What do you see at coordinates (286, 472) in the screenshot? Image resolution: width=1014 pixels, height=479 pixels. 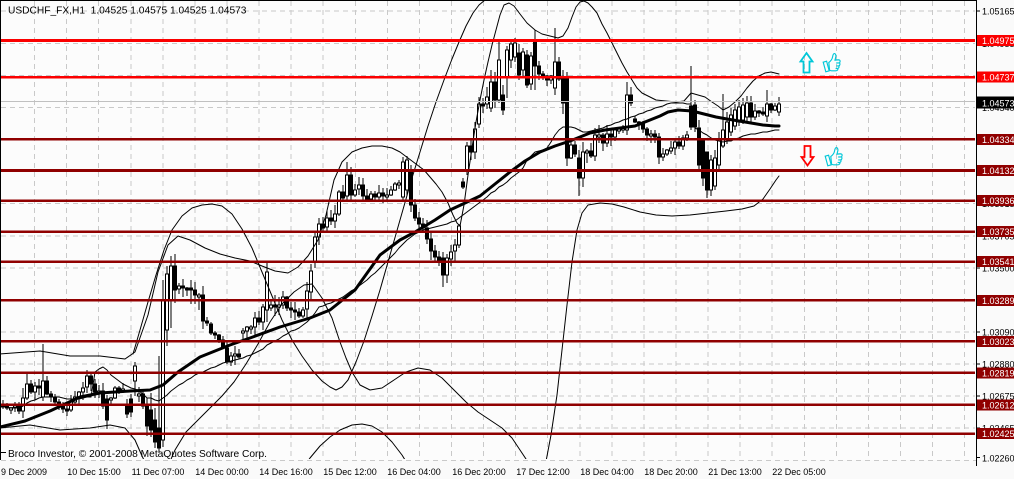 I see `svg-text: 14 Dec 16:00` at bounding box center [286, 472].